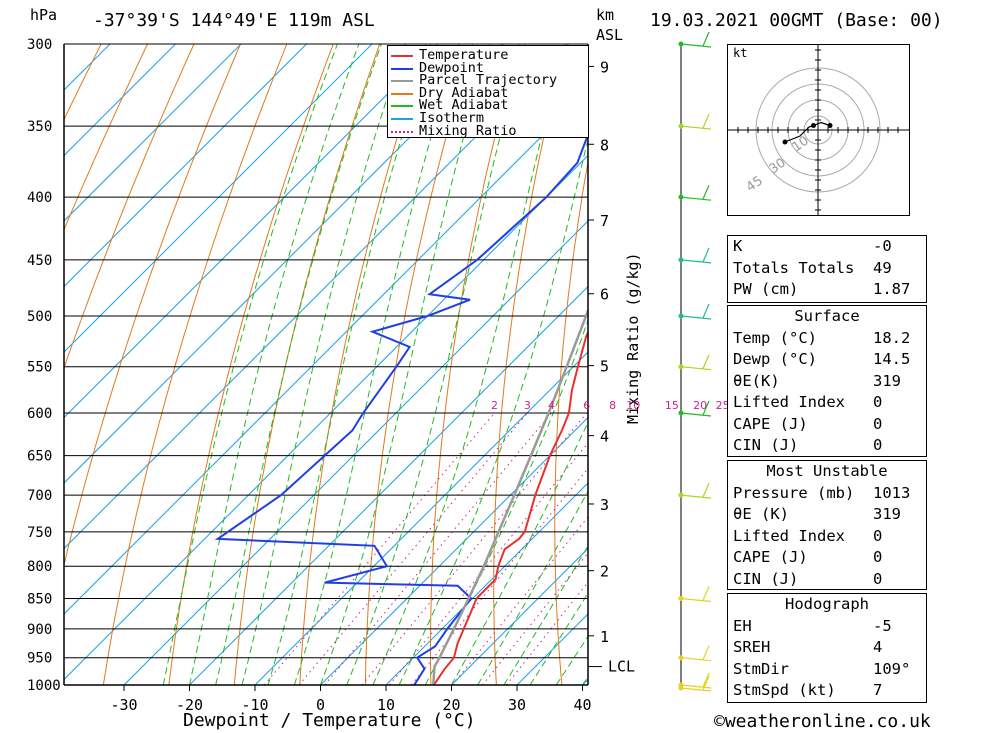 The width and height of the screenshot is (1000, 733). Describe the element at coordinates (756, 380) in the screenshot. I see `index-label: θE(K)` at that location.